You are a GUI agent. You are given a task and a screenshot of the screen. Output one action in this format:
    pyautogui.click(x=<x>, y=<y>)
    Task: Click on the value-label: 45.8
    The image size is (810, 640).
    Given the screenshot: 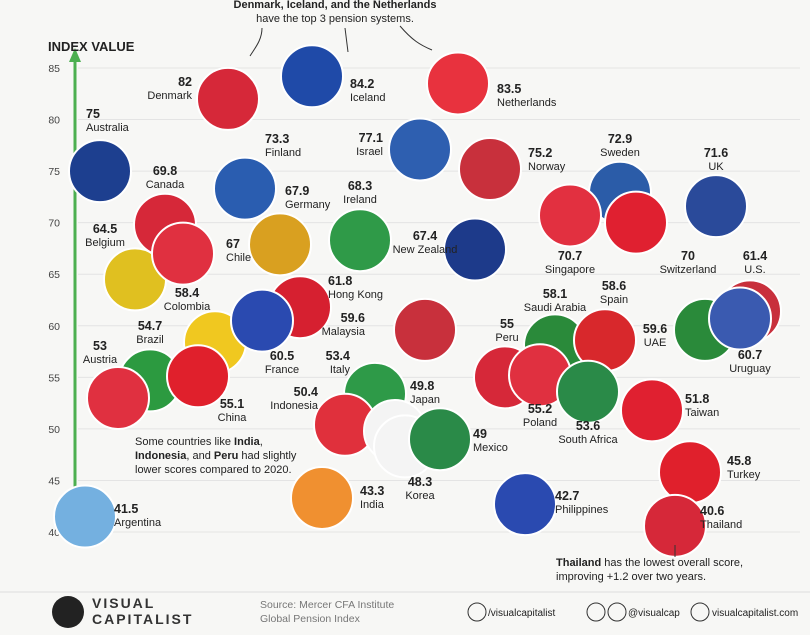 What is the action you would take?
    pyautogui.click(x=739, y=461)
    